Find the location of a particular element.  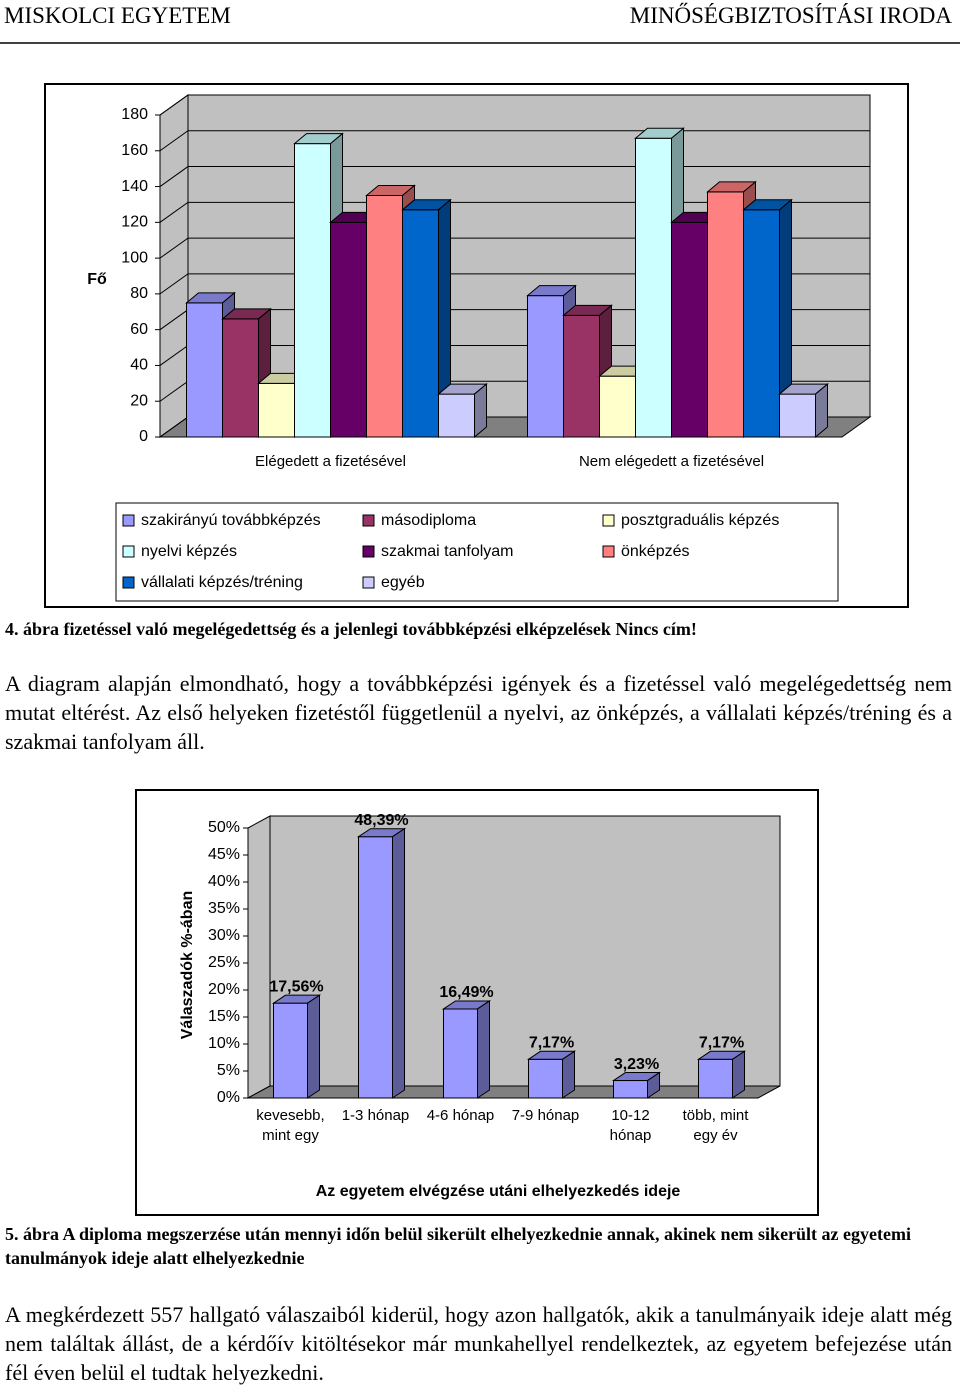

legend-label: vállalati képzés/tréning is located at coordinates (222, 582).